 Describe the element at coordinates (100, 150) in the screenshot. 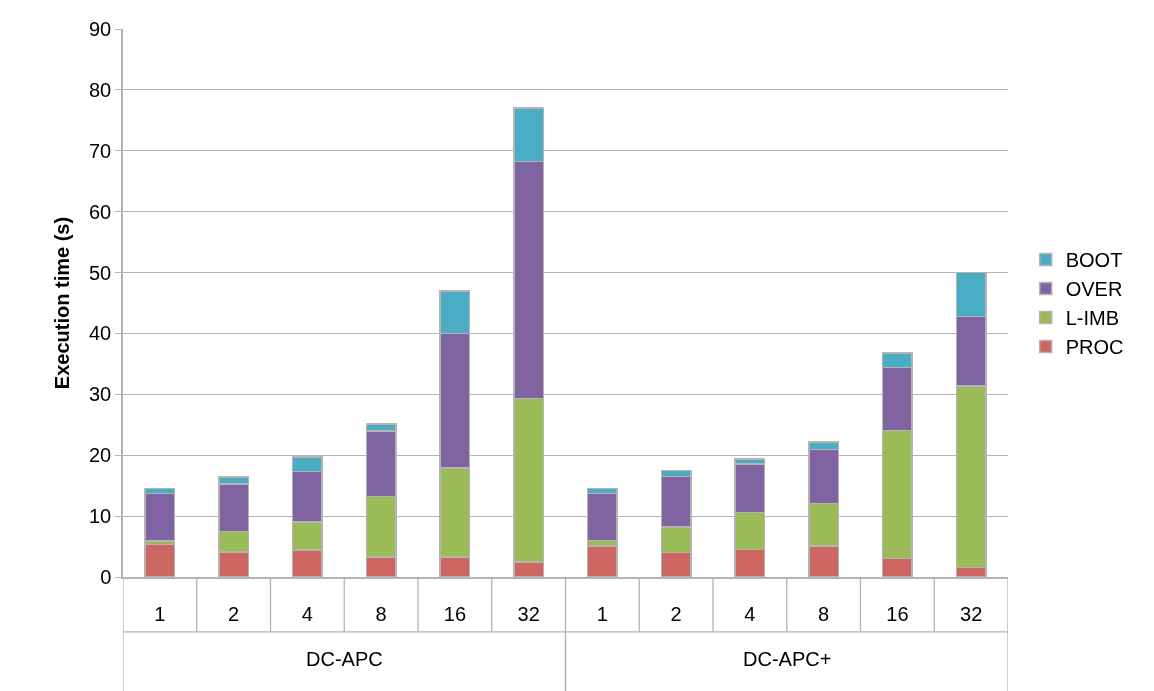

I see `y-tick-label: 70` at that location.